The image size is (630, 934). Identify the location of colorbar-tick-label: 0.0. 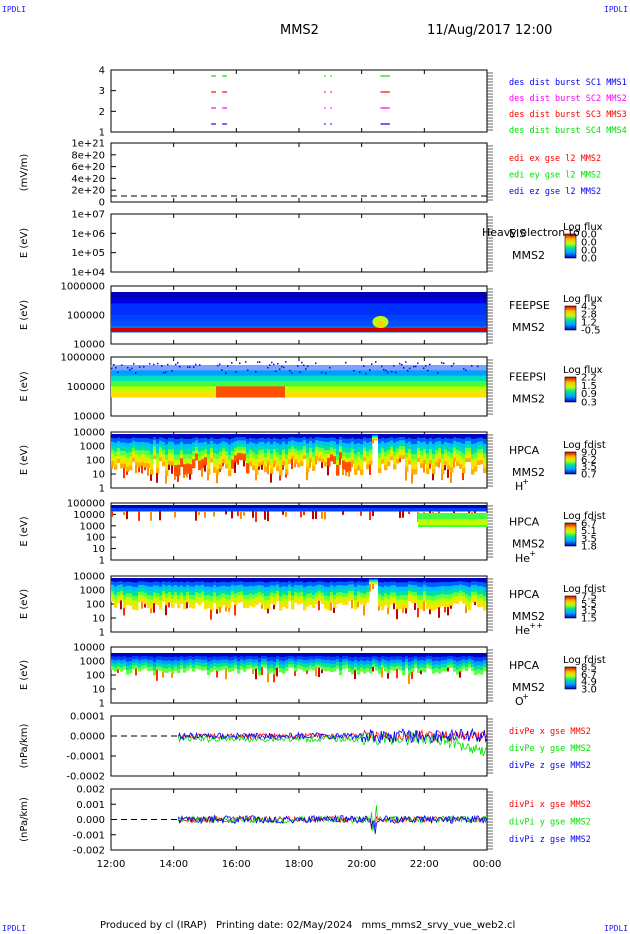
(589, 235).